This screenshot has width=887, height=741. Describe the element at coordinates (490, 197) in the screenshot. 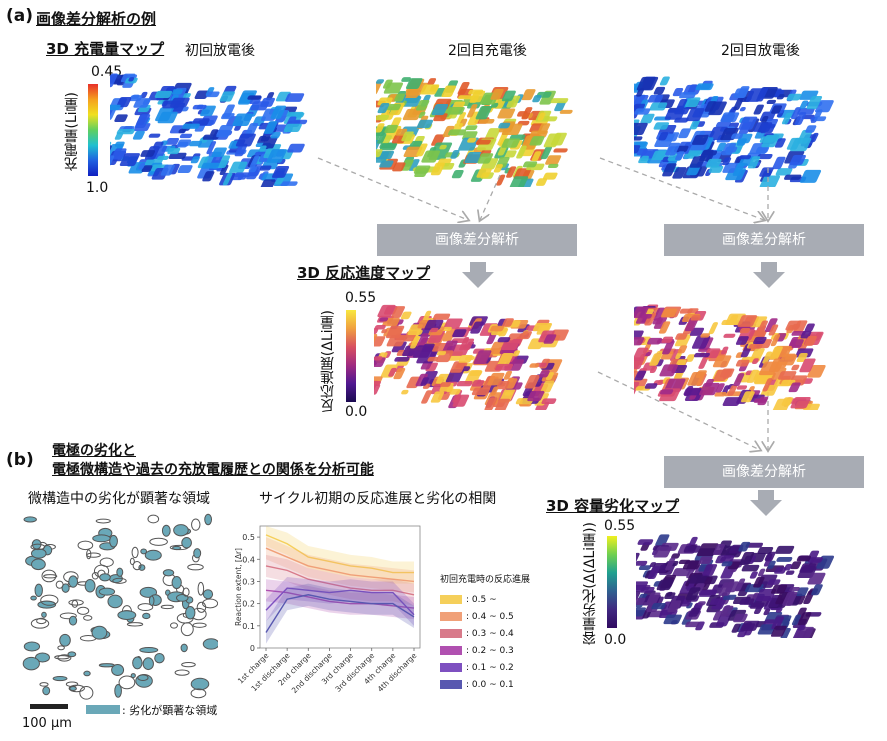

I see `arrow-charge2-to-diff1` at that location.